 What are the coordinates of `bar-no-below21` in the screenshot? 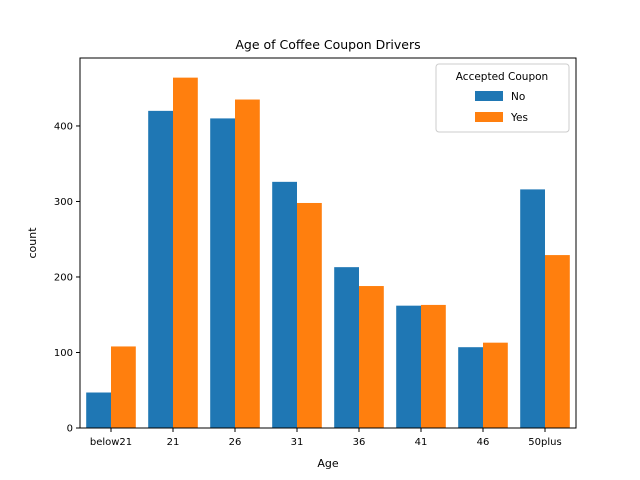 It's located at (98, 410).